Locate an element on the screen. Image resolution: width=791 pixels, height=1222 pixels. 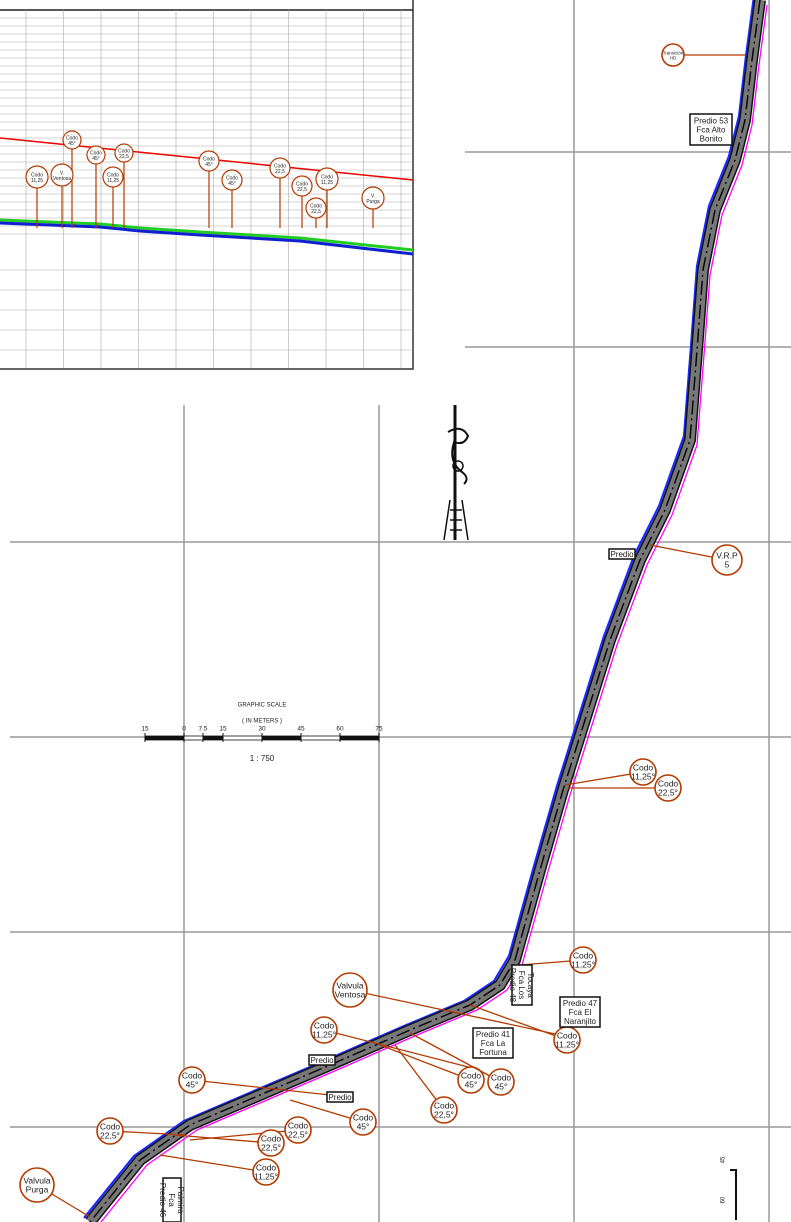
label-line: Fca La is located at coordinates (493, 1043).